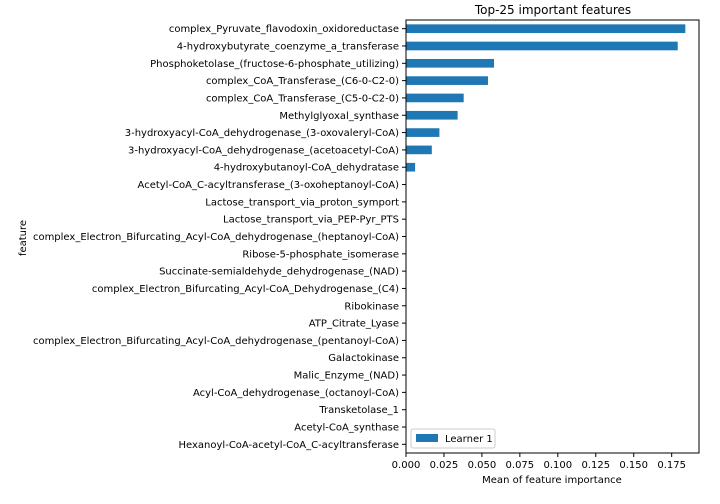  What do you see at coordinates (346, 376) in the screenshot?
I see `category-label: Malic_Enzyme_(NAD)` at bounding box center [346, 376].